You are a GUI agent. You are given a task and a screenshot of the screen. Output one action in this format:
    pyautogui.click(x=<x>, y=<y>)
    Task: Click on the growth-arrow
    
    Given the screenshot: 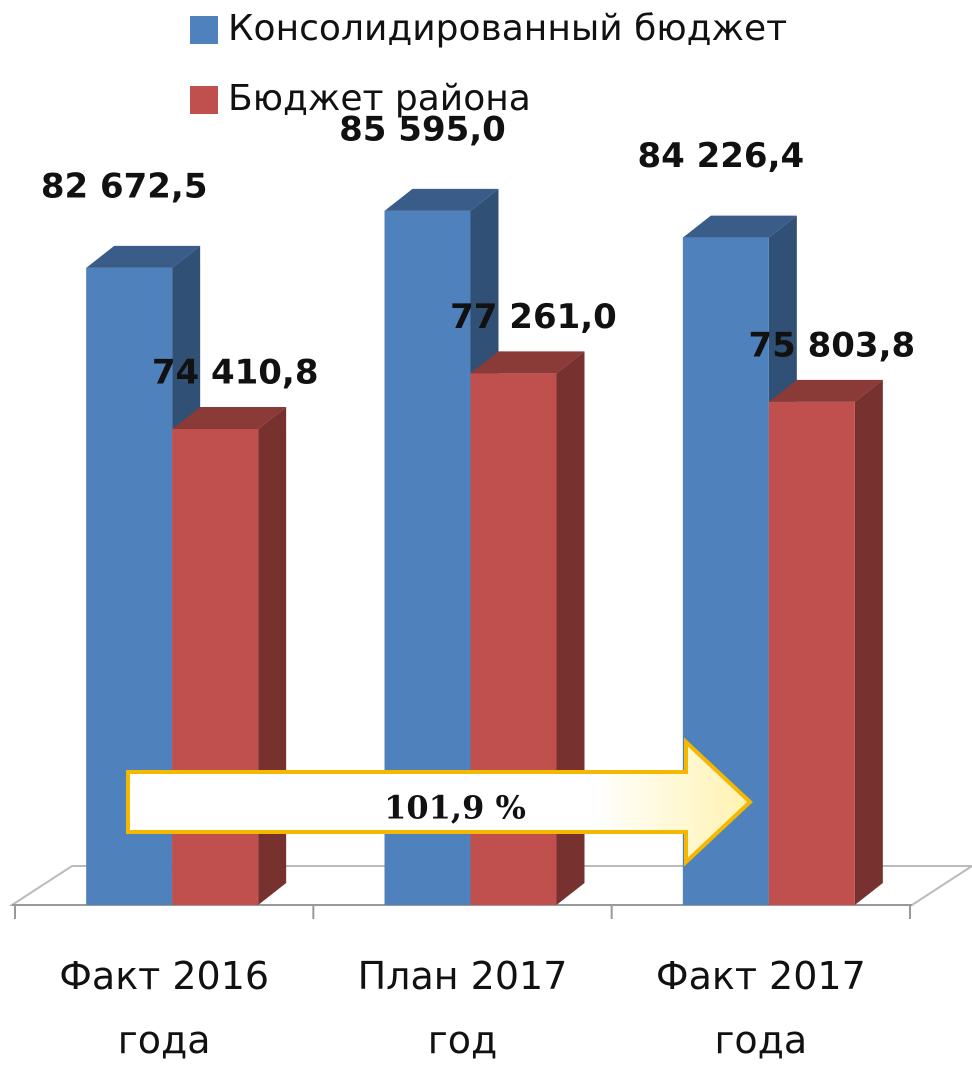 What is the action you would take?
    pyautogui.click(x=439, y=802)
    